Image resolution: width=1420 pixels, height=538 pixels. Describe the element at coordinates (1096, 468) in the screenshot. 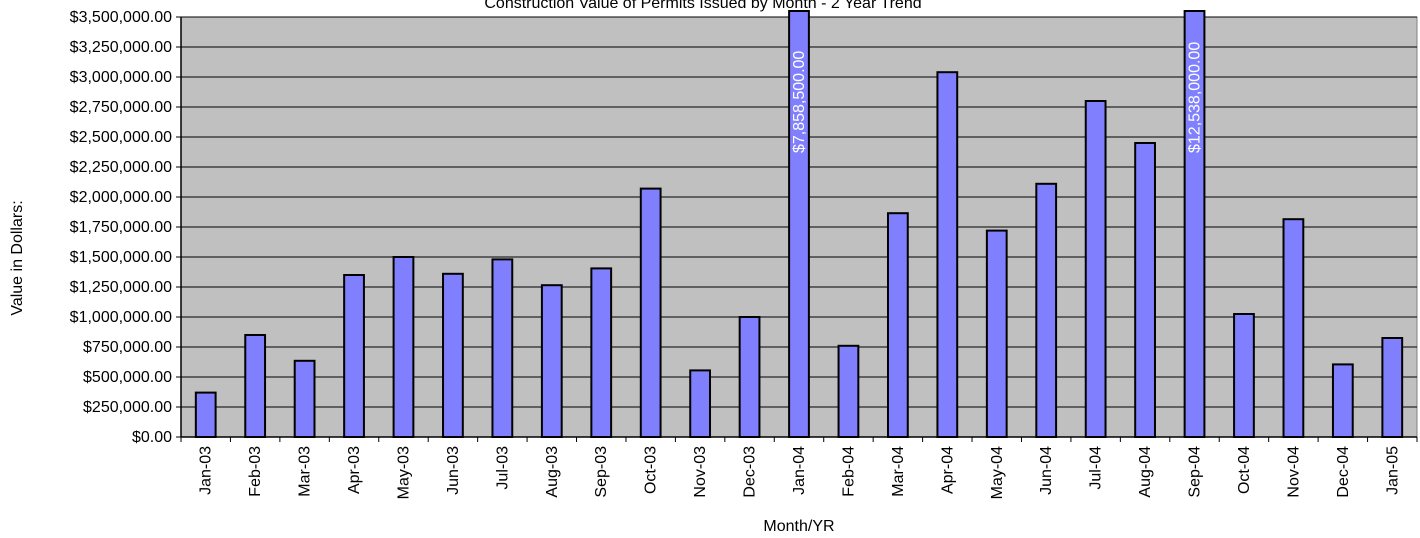

I see `x-tick-label: Jul-04` at that location.